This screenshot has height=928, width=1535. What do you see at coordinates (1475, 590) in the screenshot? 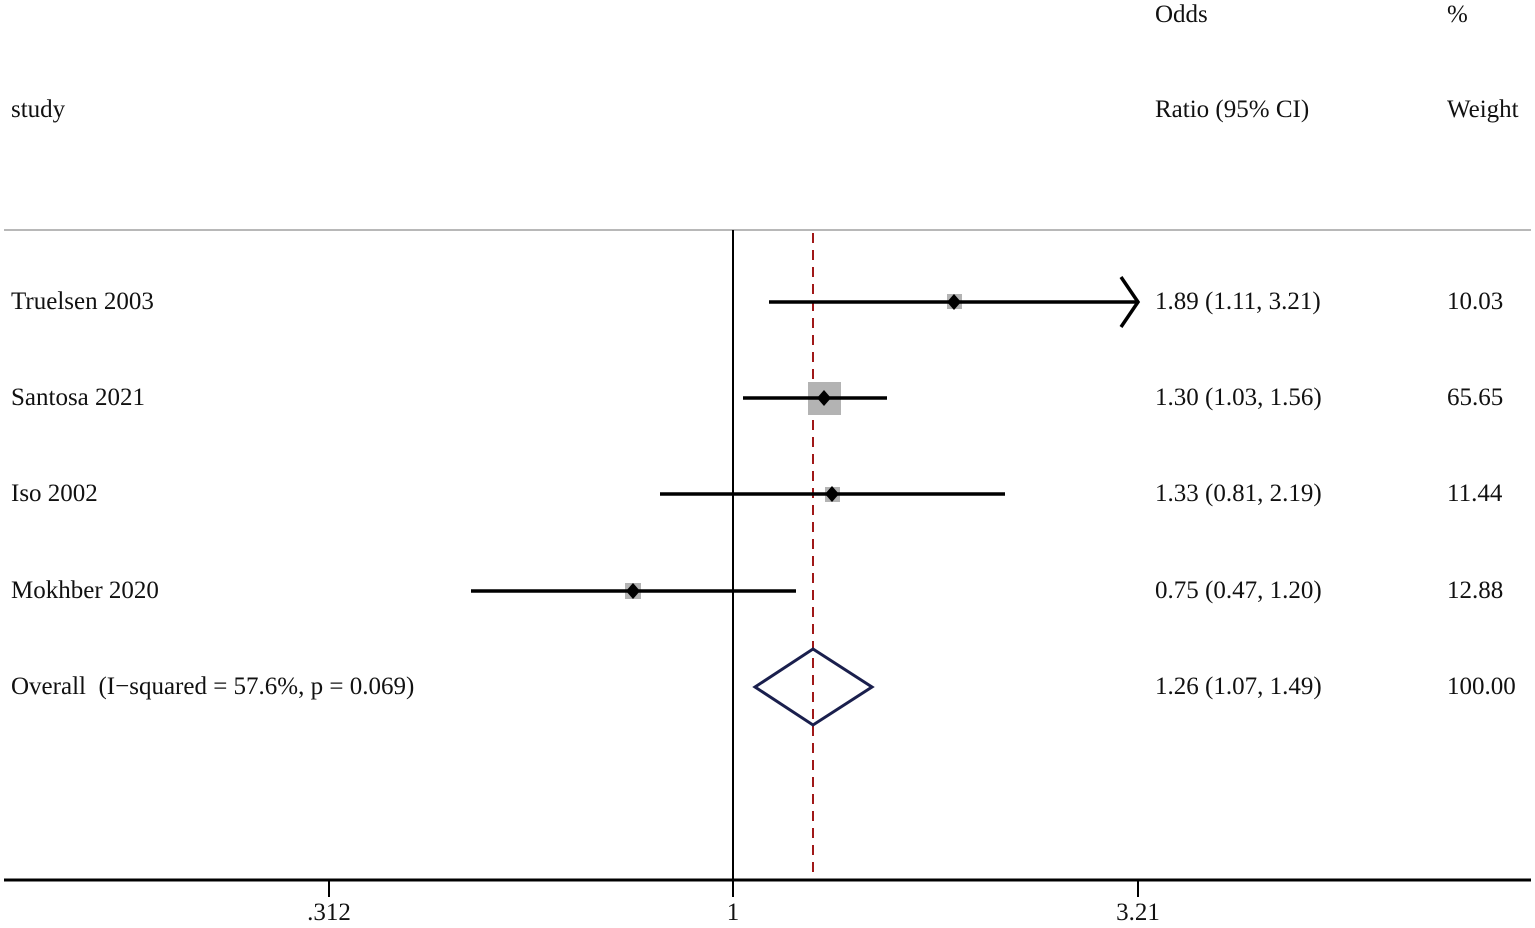
I see `weight-value: 12.88` at bounding box center [1475, 590].